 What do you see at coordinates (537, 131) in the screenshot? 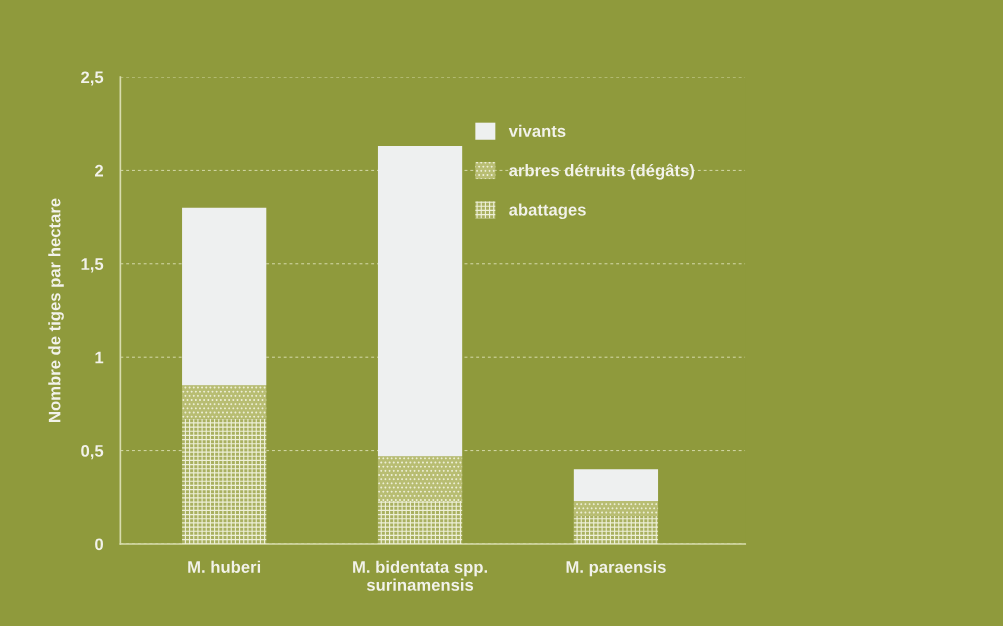
I see `legend-label: vivants` at bounding box center [537, 131].